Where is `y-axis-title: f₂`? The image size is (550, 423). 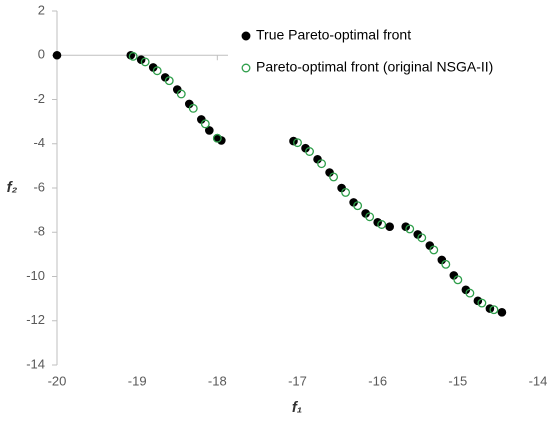
y-axis-title: f₂ is located at coordinates (12, 187).